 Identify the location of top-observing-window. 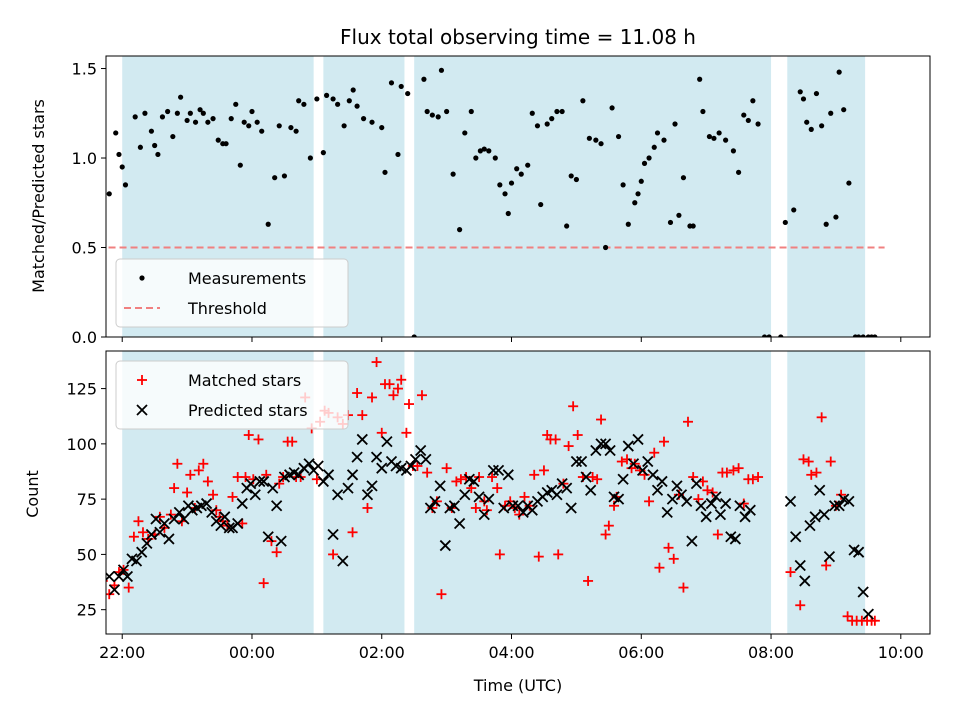
(593, 196).